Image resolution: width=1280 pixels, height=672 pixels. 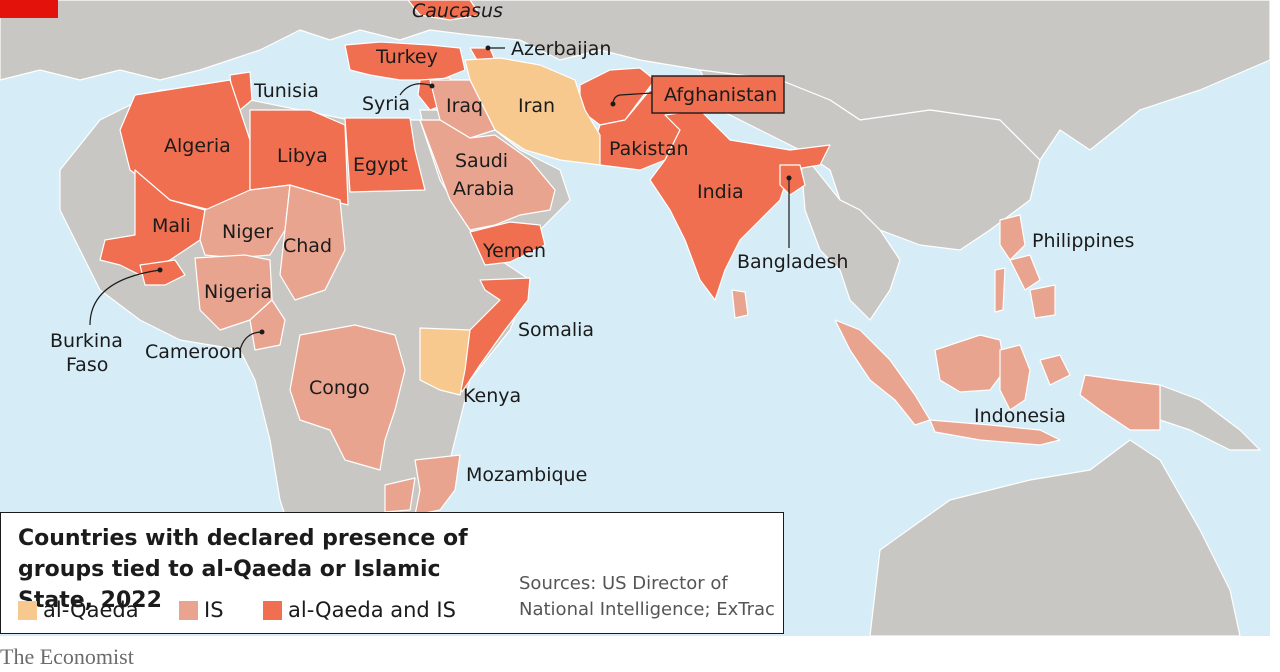 What do you see at coordinates (1083, 241) in the screenshot?
I see `label-philippines: Philippines` at bounding box center [1083, 241].